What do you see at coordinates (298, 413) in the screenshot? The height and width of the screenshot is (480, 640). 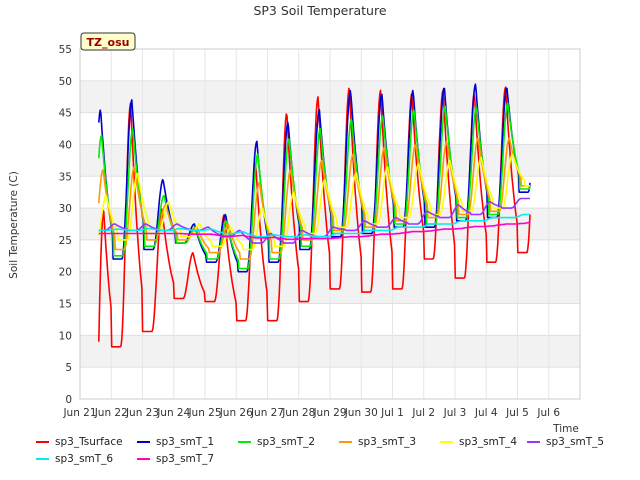 I see `x-tick-label: Jun 28` at bounding box center [298, 413].